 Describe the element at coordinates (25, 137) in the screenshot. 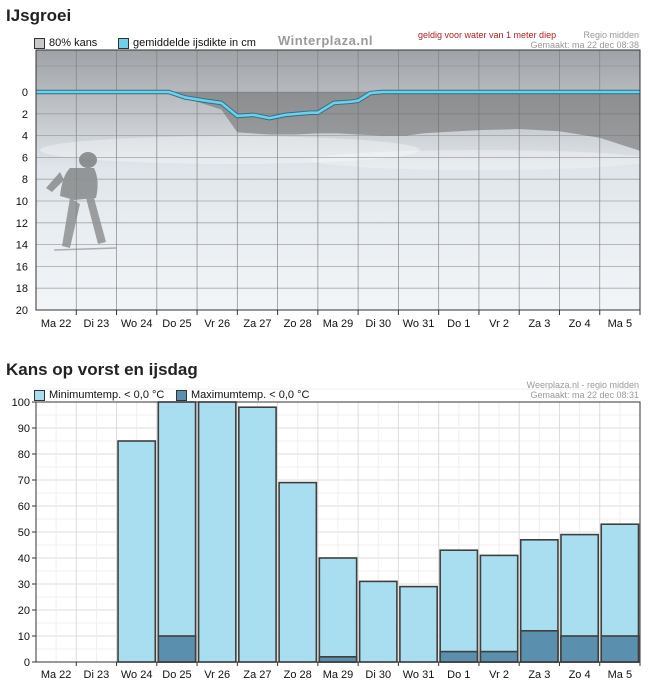

I see `ice-y-tick-label: 4` at that location.